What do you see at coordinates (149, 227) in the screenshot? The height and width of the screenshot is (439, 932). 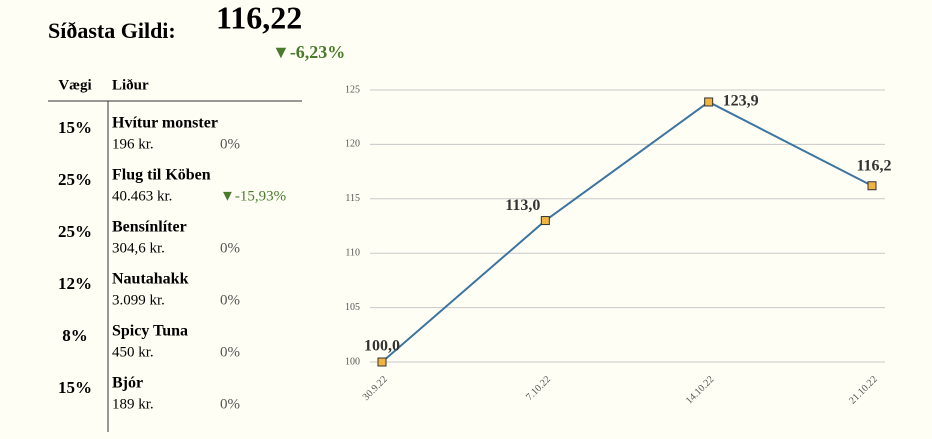 I see `item-name: Bensínlíter` at bounding box center [149, 227].